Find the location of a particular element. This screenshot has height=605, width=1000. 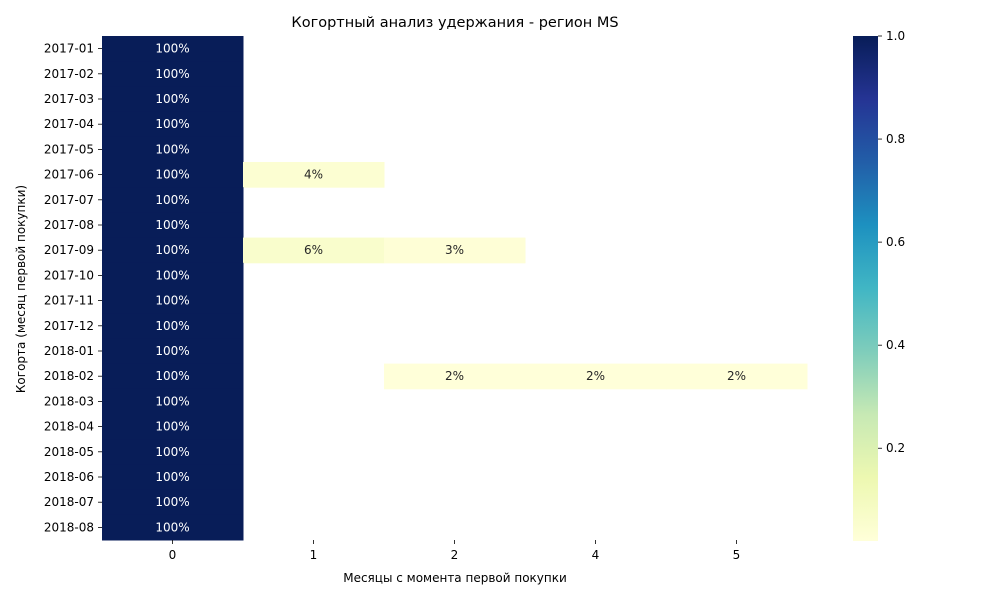

y-tick-label: 2017-09 is located at coordinates (69, 250).